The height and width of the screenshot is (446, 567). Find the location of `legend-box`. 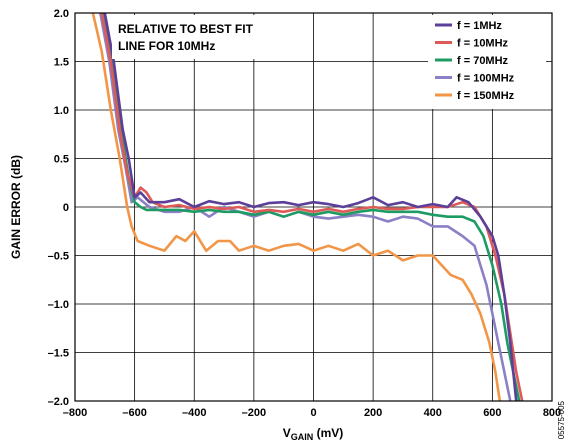

legend-box is located at coordinates (487, 62).